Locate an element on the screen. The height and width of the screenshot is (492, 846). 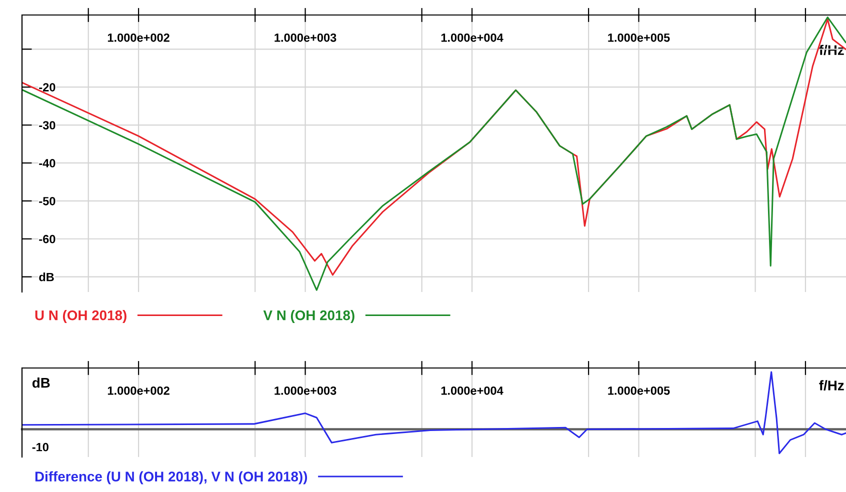
series-label: V N (OH 2018) is located at coordinates (308, 316).